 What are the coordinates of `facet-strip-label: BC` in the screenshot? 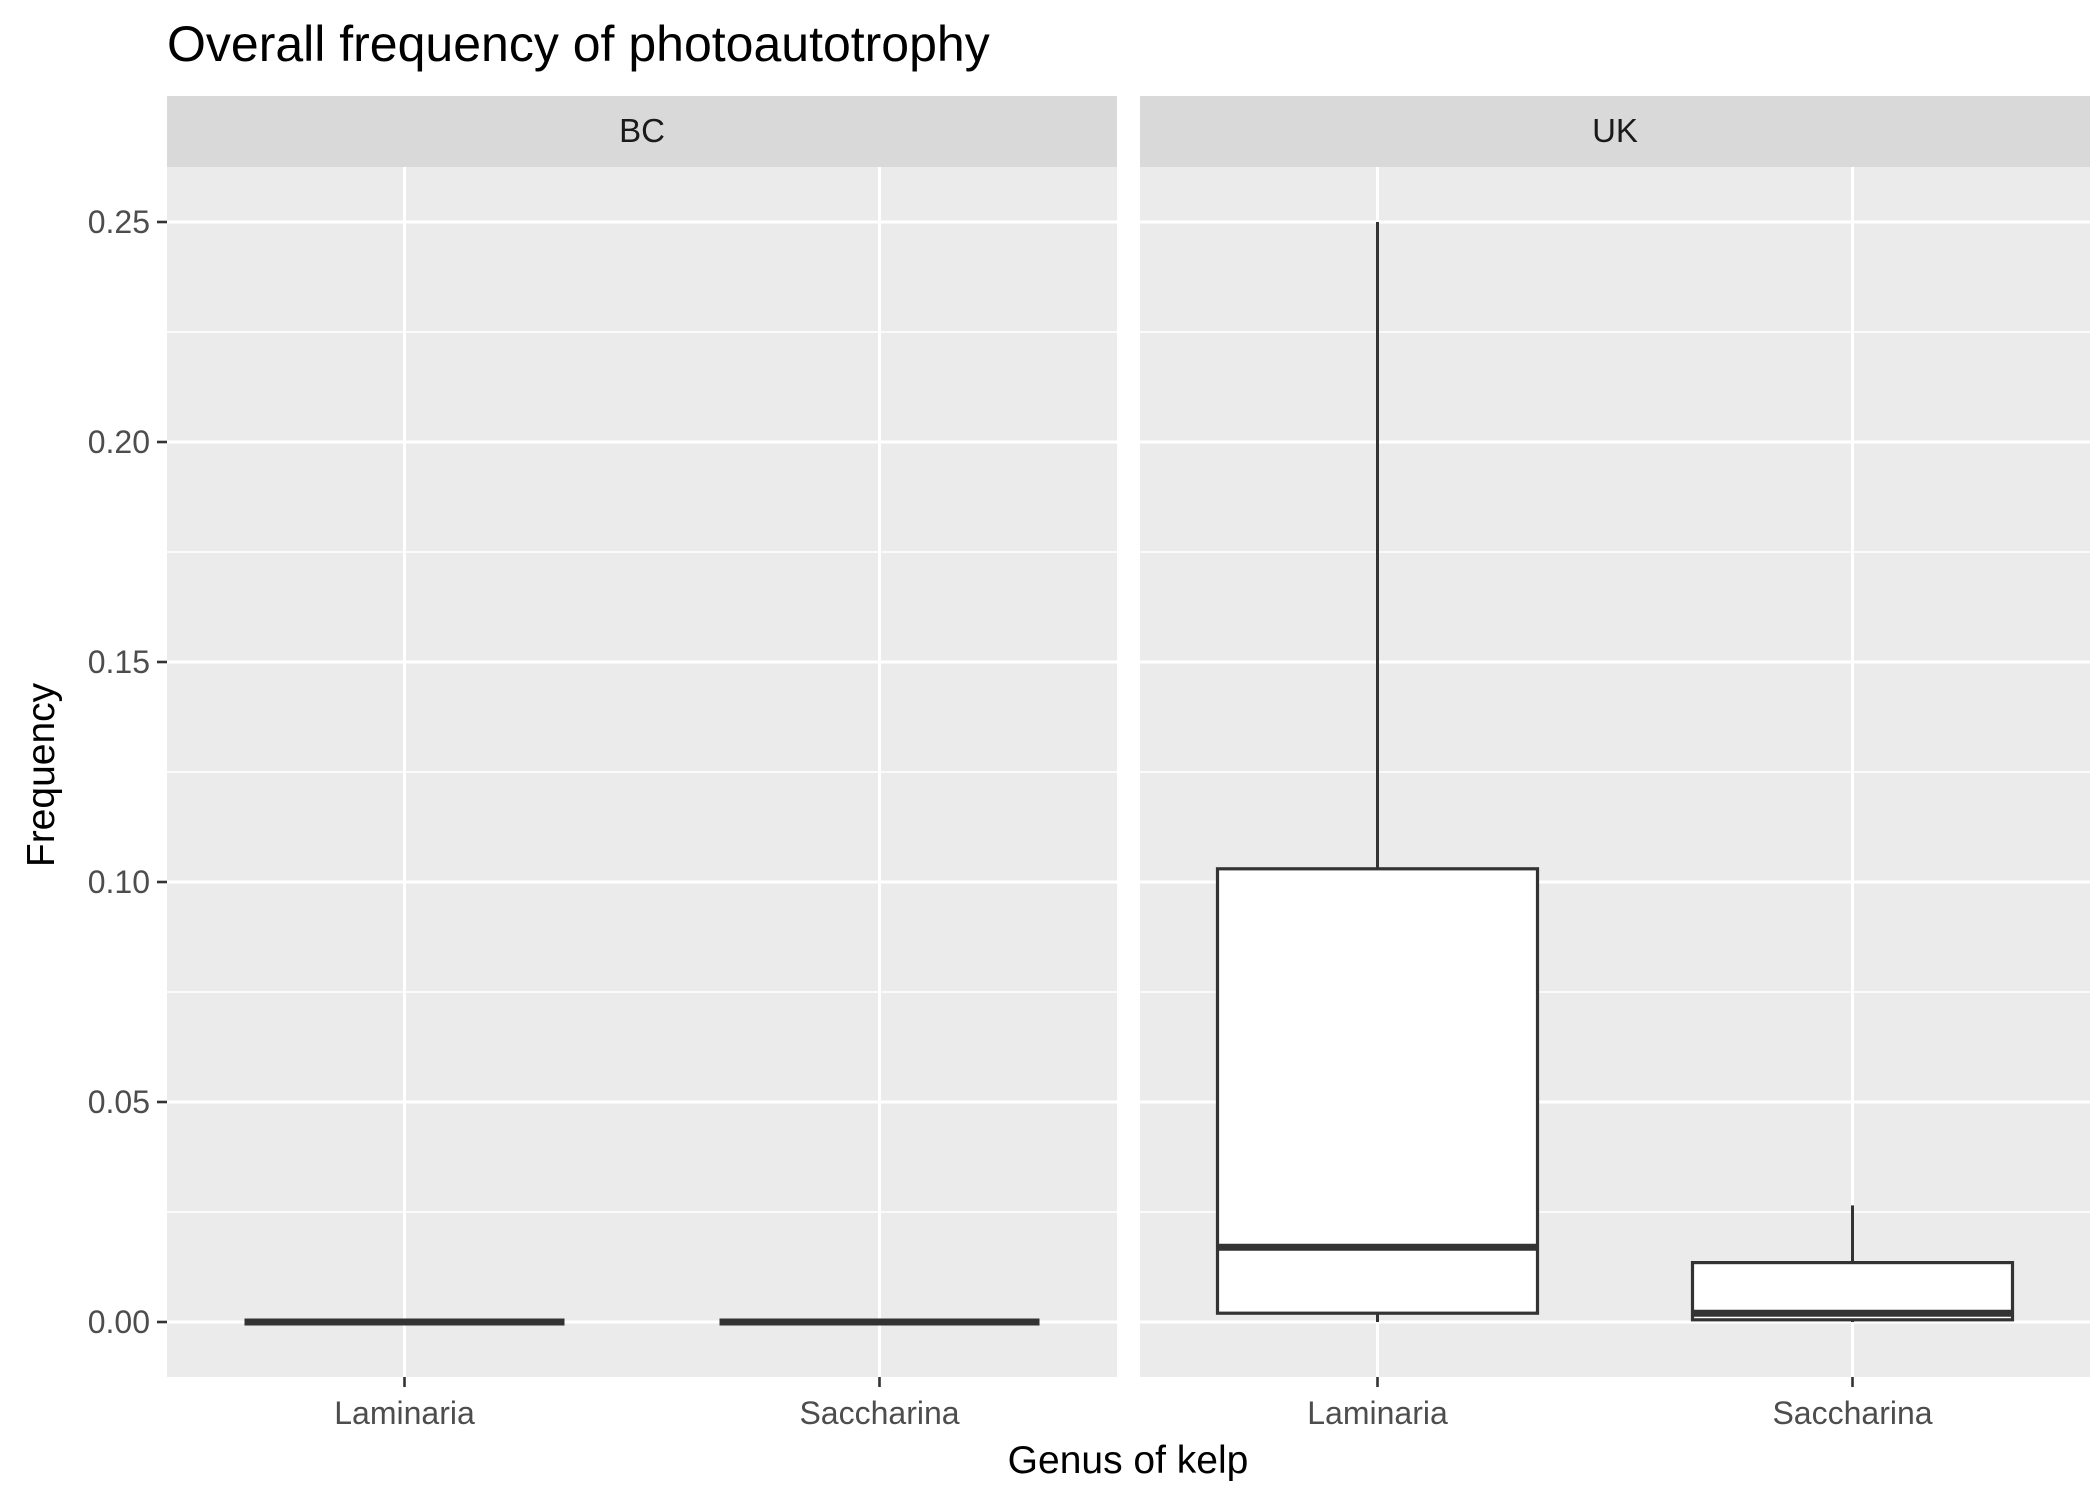 It's located at (642, 130).